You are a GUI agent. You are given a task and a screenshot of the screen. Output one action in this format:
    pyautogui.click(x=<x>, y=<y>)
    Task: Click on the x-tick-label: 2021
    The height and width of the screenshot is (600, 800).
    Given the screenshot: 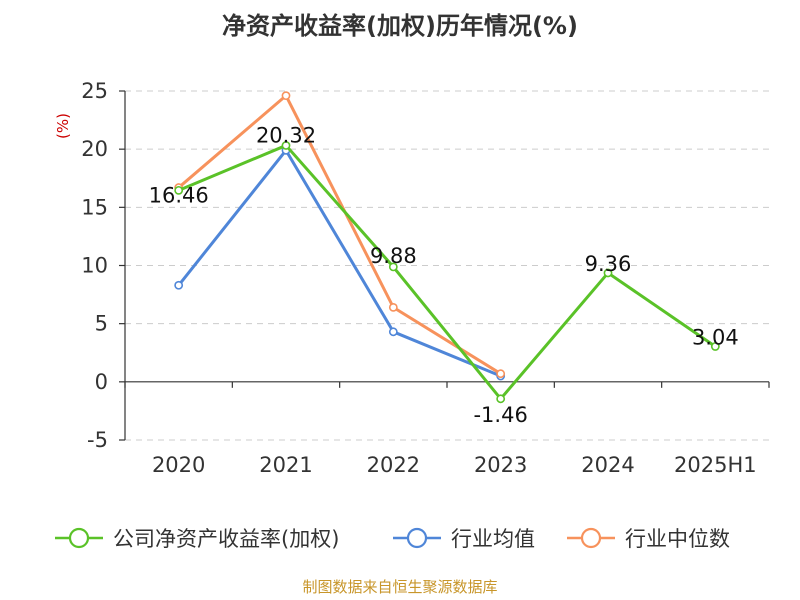 What is the action you would take?
    pyautogui.click(x=285, y=465)
    